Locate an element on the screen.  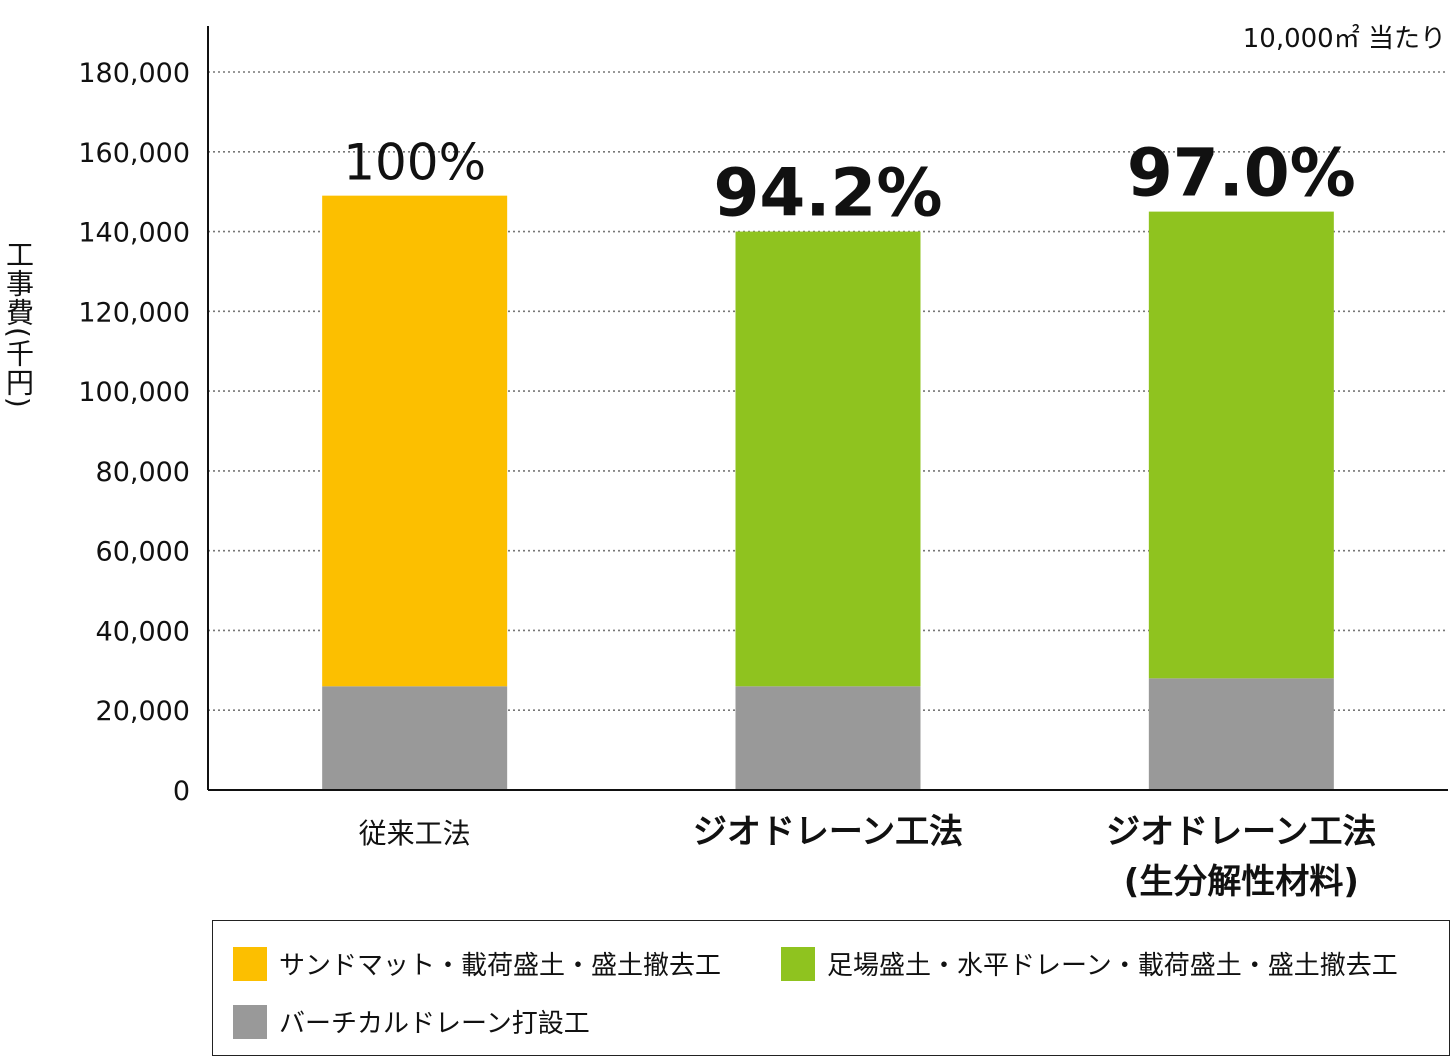
category-label: (生分解性材料) is located at coordinates (1241, 882).